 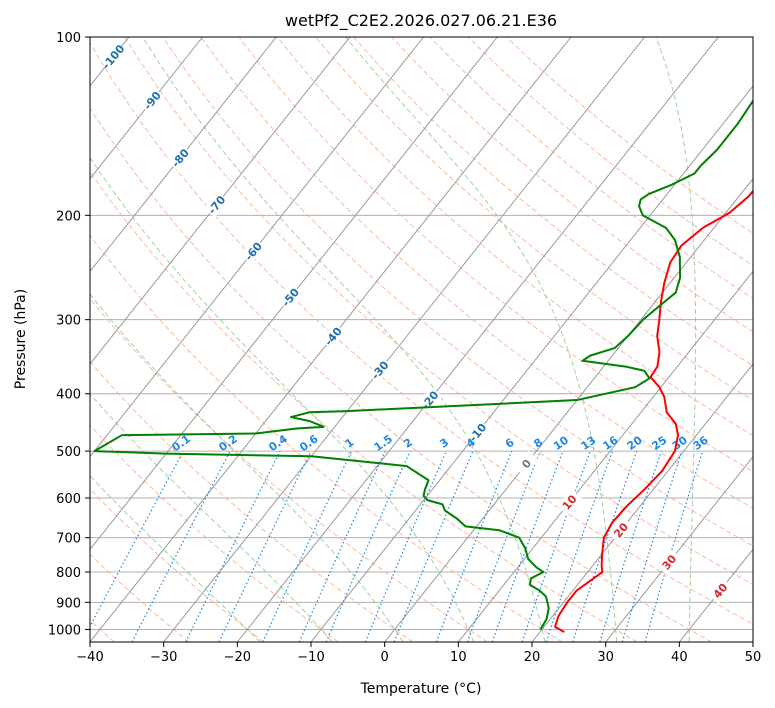 I want to click on y-tick-label: 300, so click(x=68, y=321).